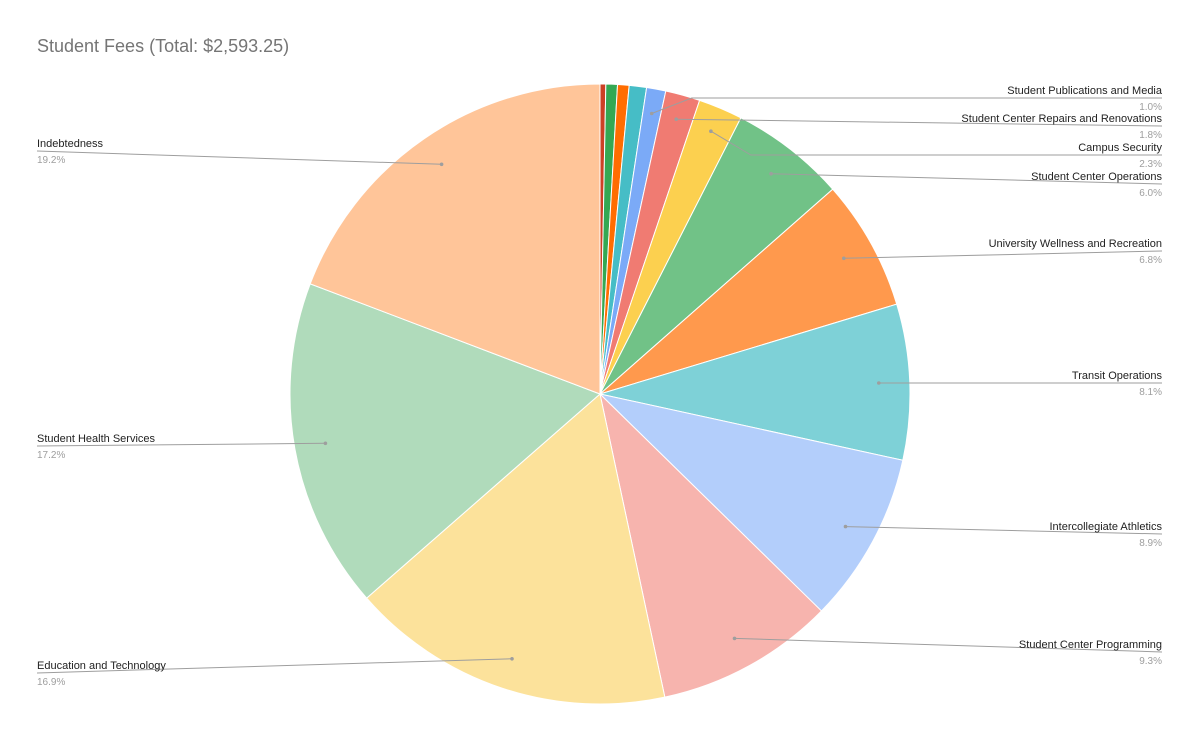  I want to click on slice-label-student-center-programming: Student Center Programming, so click(1090, 645).